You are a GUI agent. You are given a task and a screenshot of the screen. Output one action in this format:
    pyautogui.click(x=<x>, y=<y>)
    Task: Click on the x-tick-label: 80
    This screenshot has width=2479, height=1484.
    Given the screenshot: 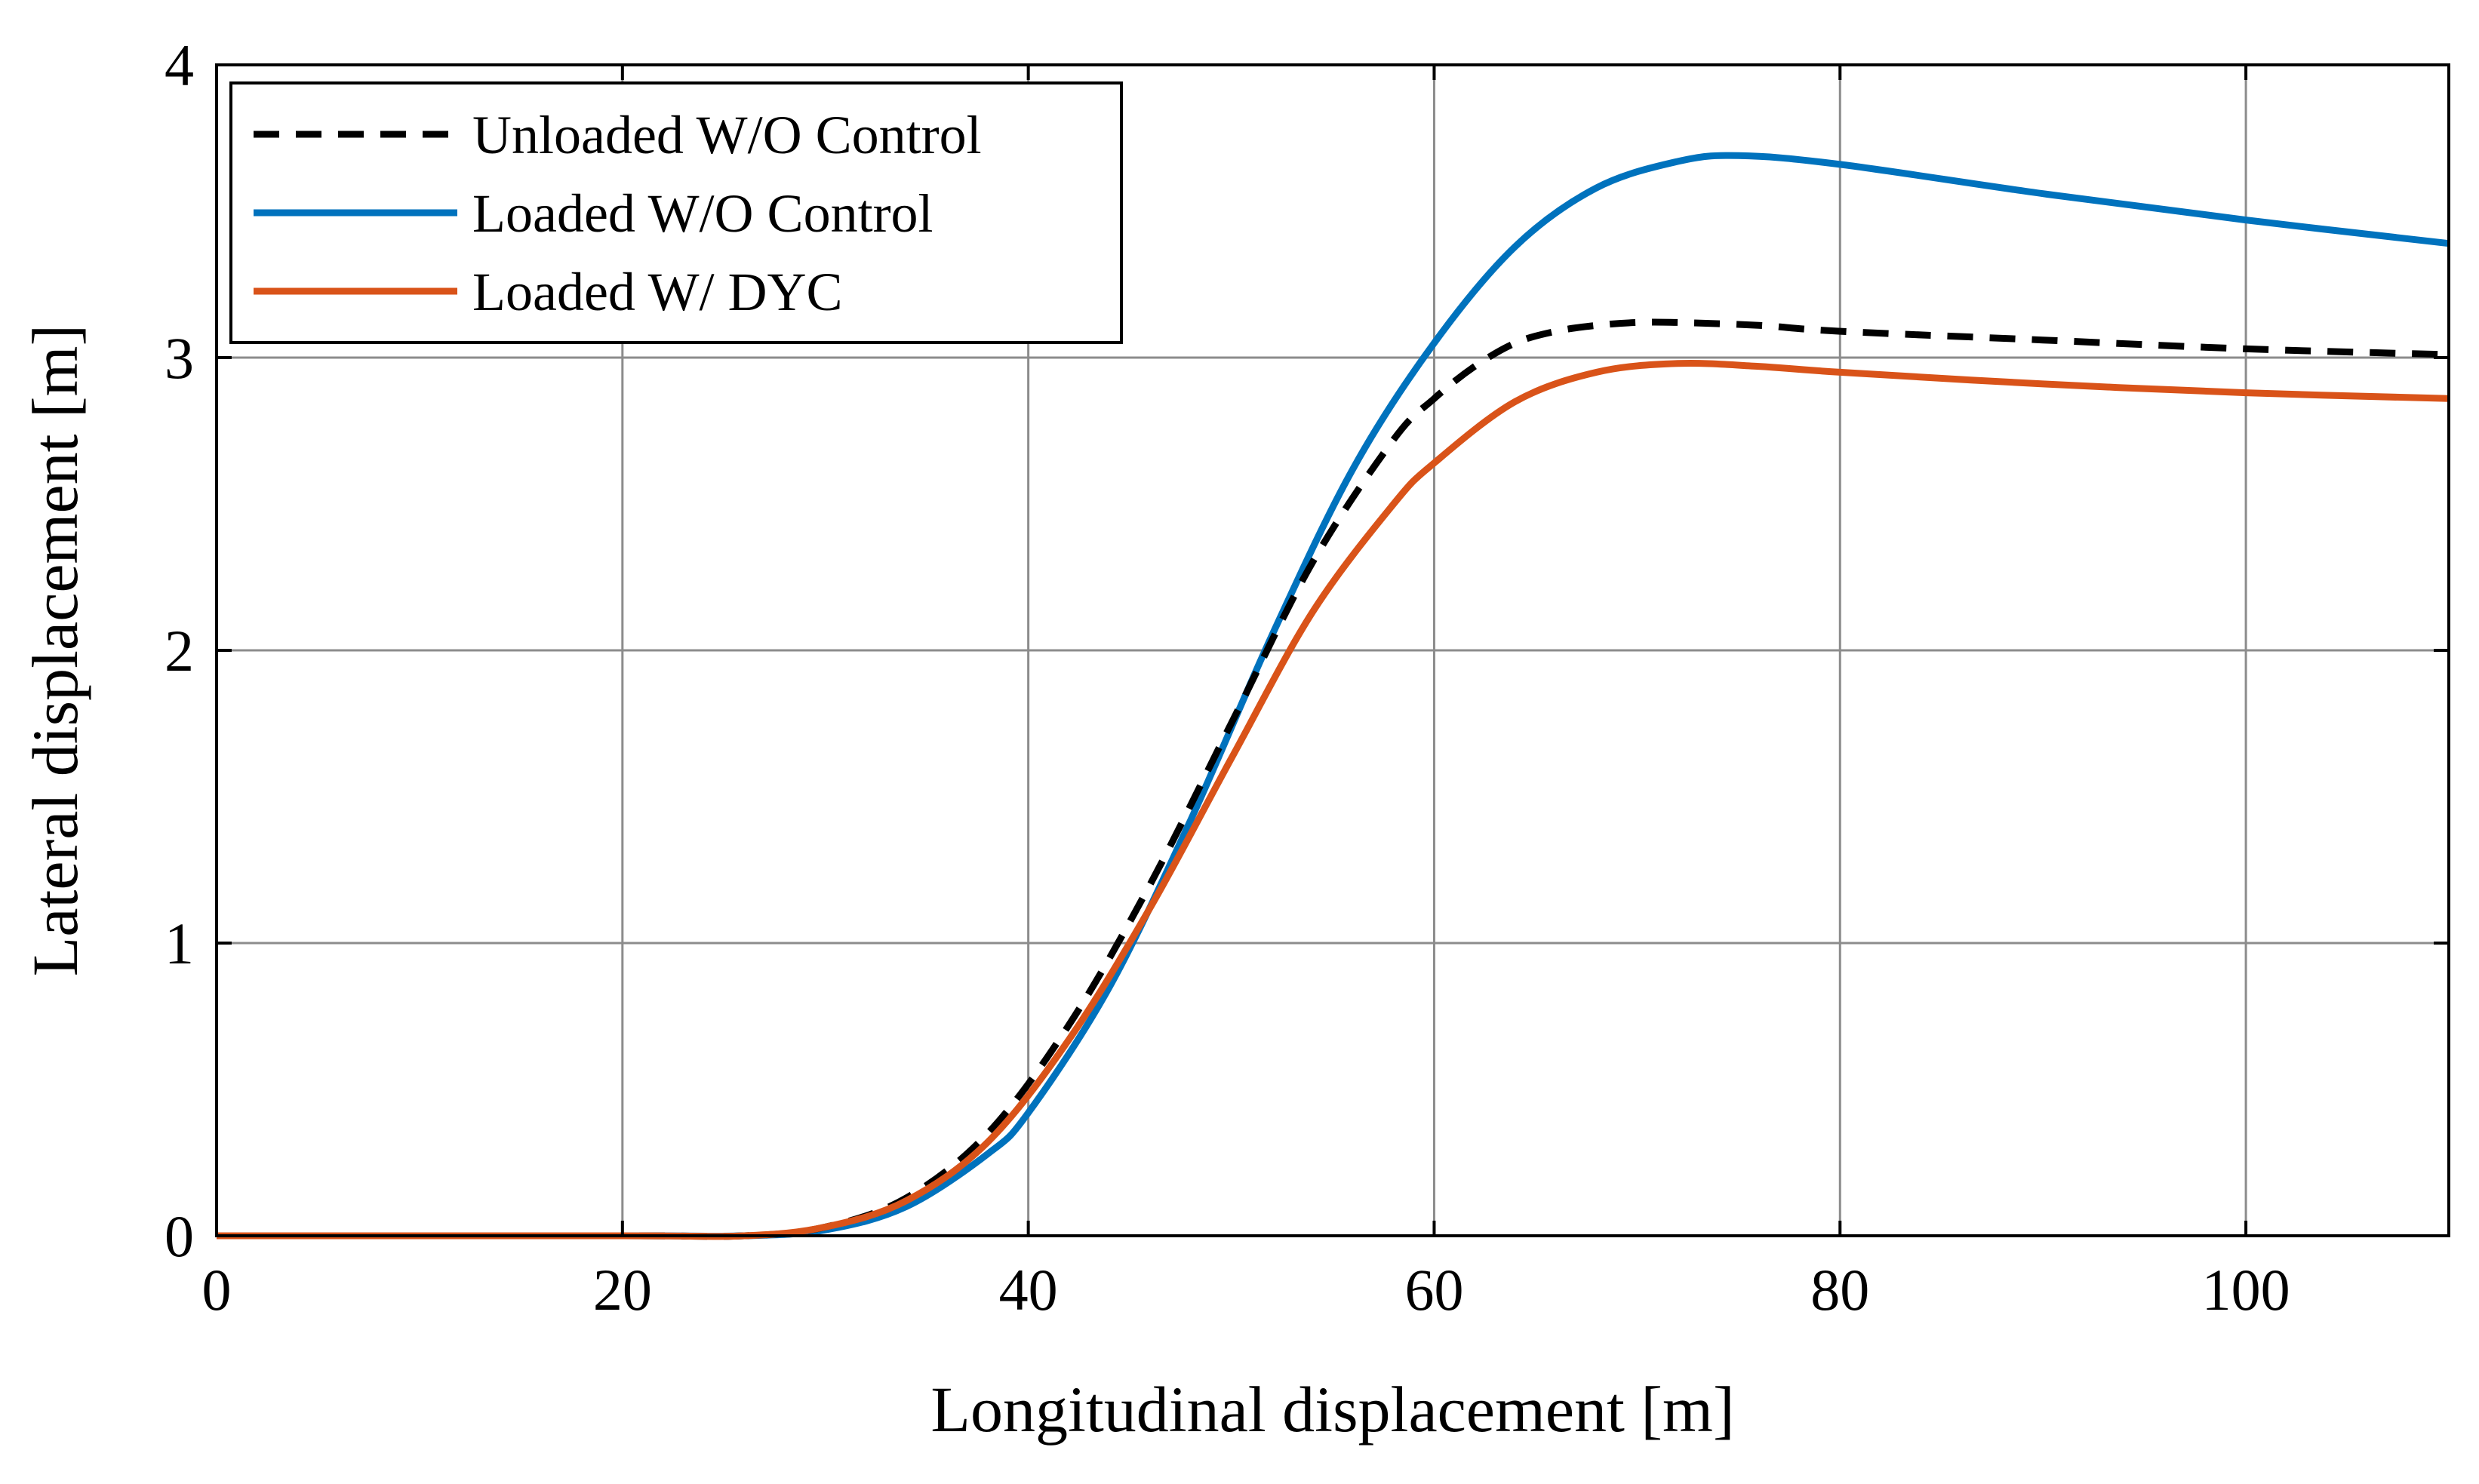 What is the action you would take?
    pyautogui.click(x=1839, y=1290)
    